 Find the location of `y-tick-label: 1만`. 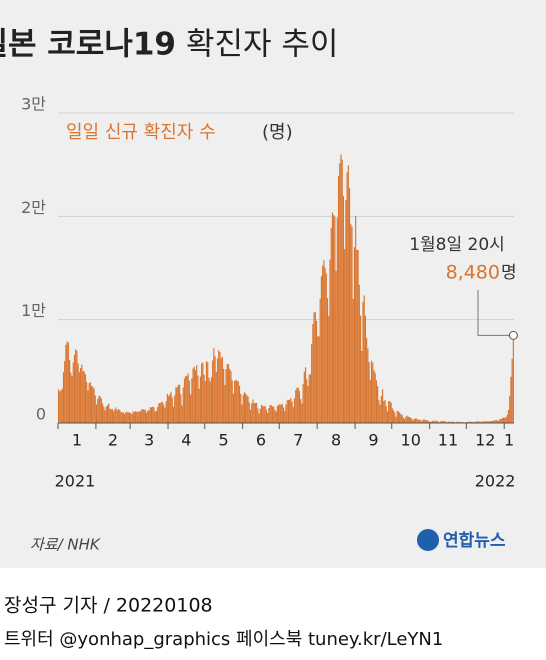

y-tick-label: 1만 is located at coordinates (33, 310).